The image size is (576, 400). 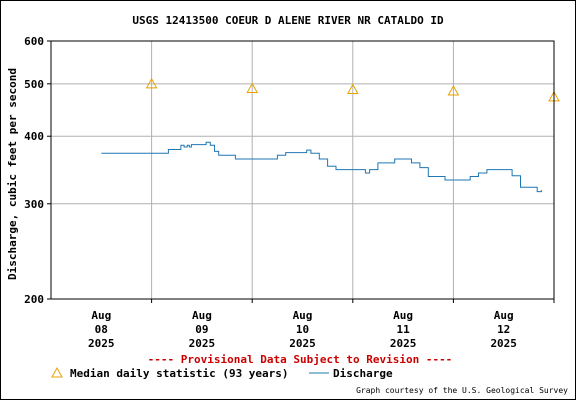 What do you see at coordinates (34, 41) in the screenshot?
I see `y-tick-label: 600` at bounding box center [34, 41].